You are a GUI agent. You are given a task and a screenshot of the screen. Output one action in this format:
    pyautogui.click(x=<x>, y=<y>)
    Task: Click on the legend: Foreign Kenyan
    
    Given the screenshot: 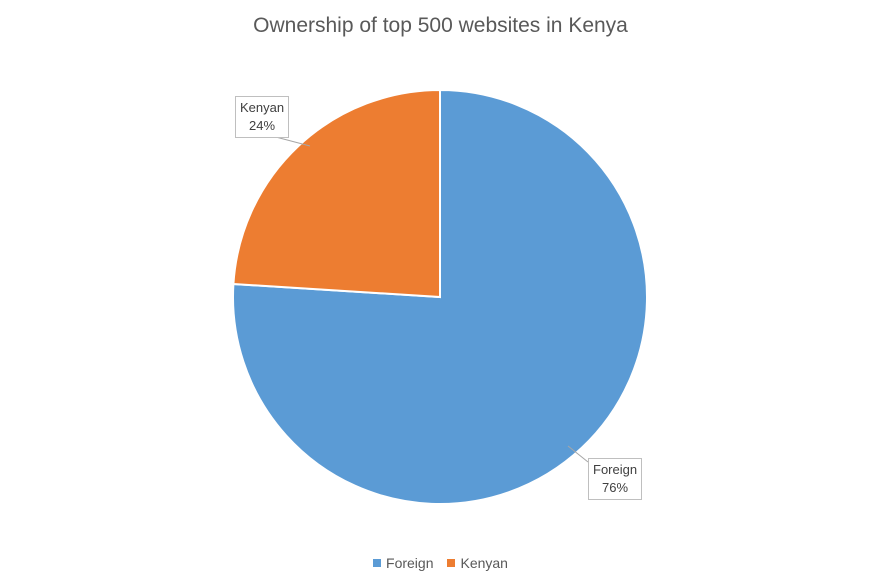 What is the action you would take?
    pyautogui.click(x=440, y=563)
    